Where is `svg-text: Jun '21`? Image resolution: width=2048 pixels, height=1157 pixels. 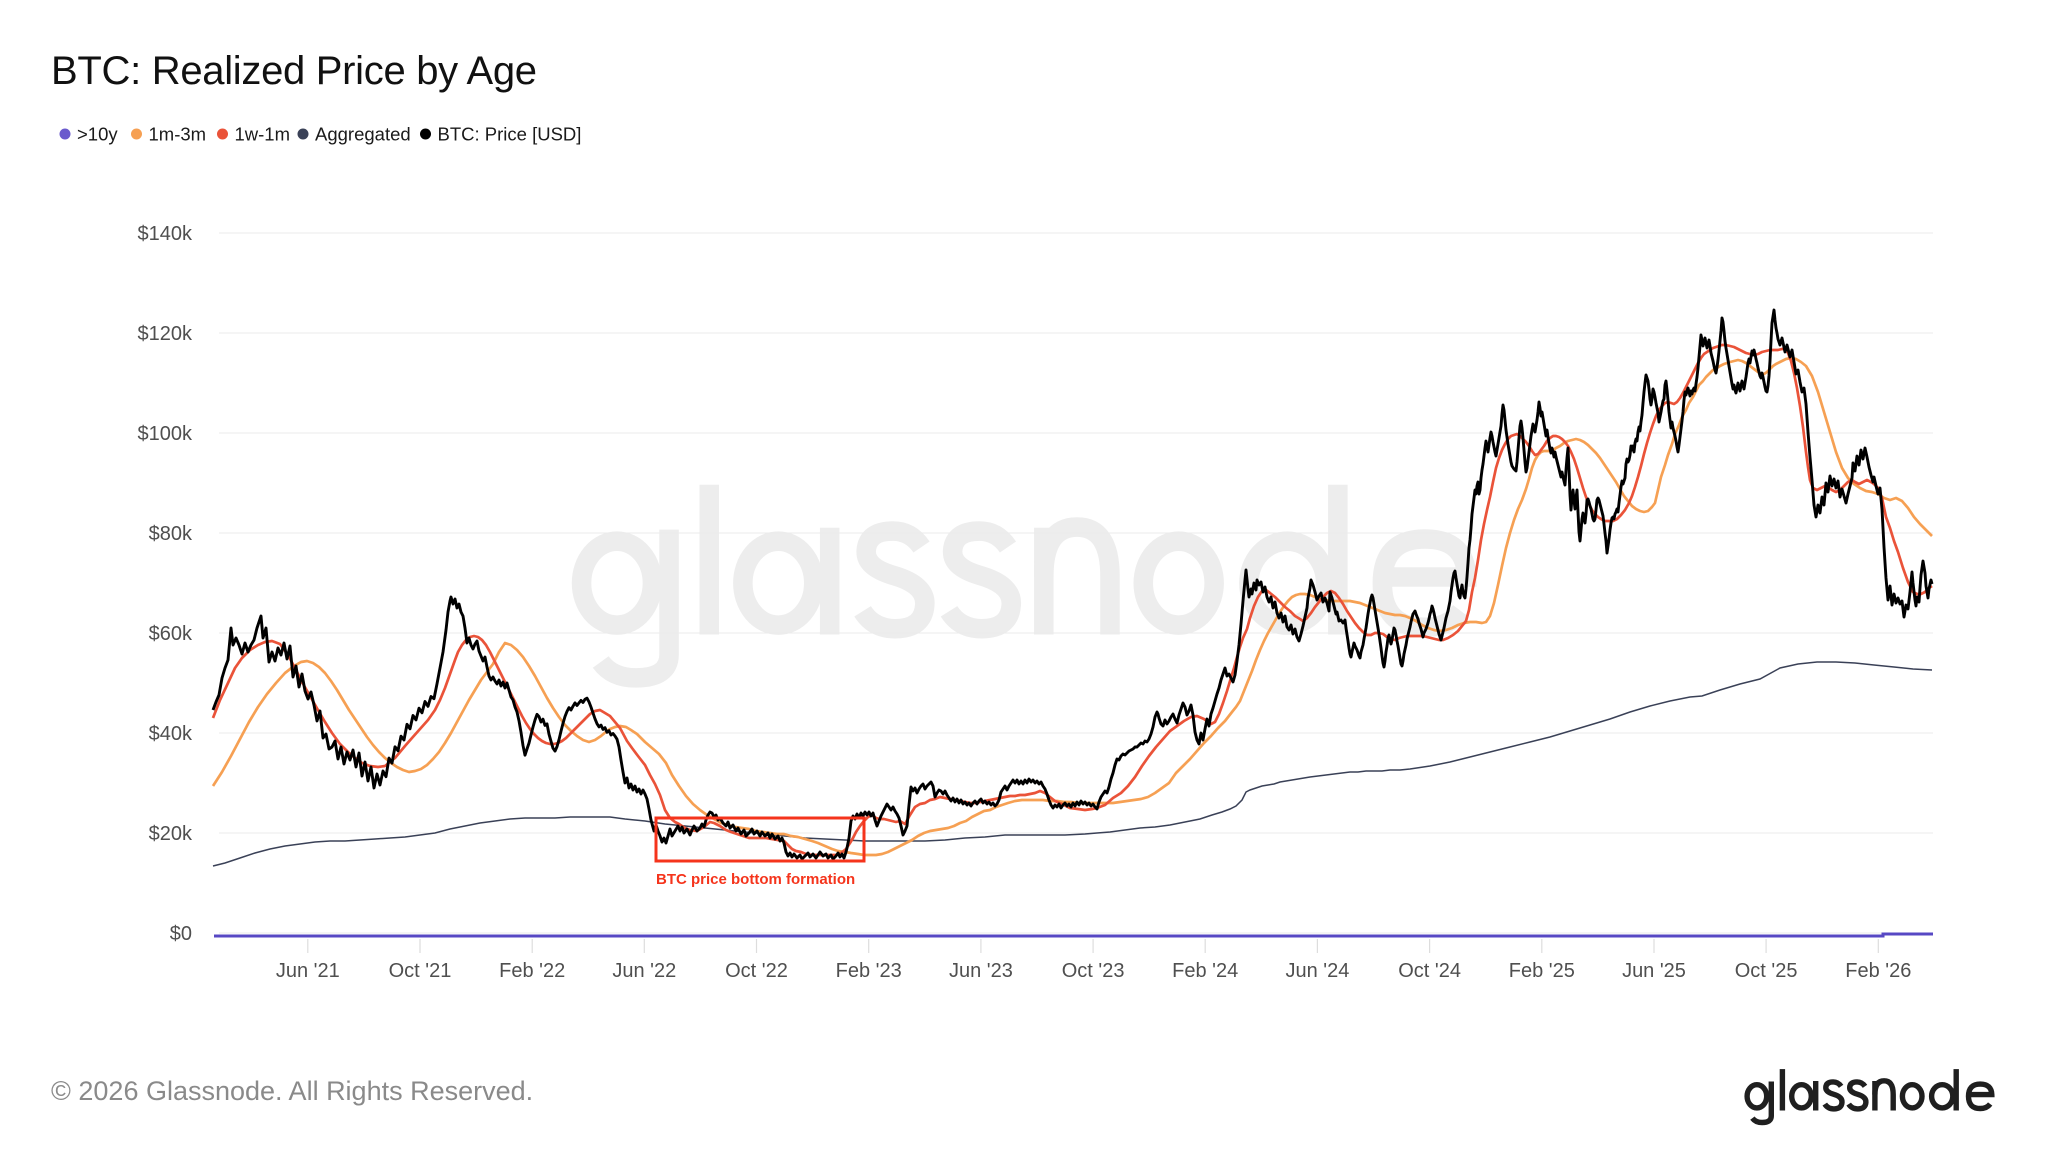 svg-text: Jun '21 is located at coordinates (308, 971).